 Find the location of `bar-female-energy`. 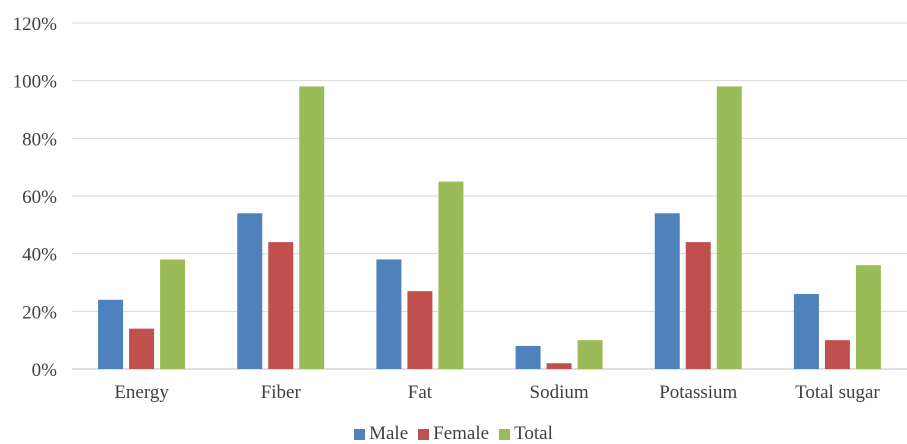

bar-female-energy is located at coordinates (142, 348).